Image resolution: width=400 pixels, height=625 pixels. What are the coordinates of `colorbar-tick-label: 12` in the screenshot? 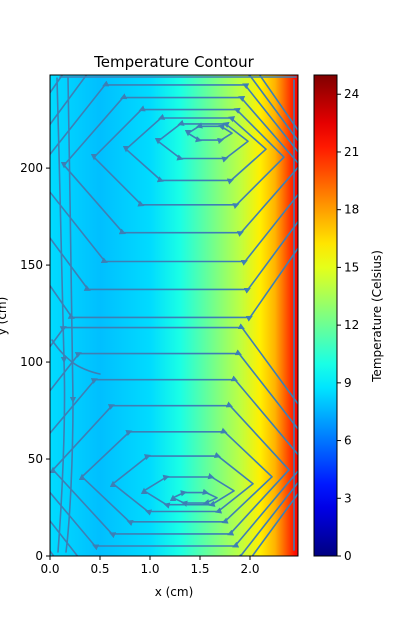 It's located at (351, 325).